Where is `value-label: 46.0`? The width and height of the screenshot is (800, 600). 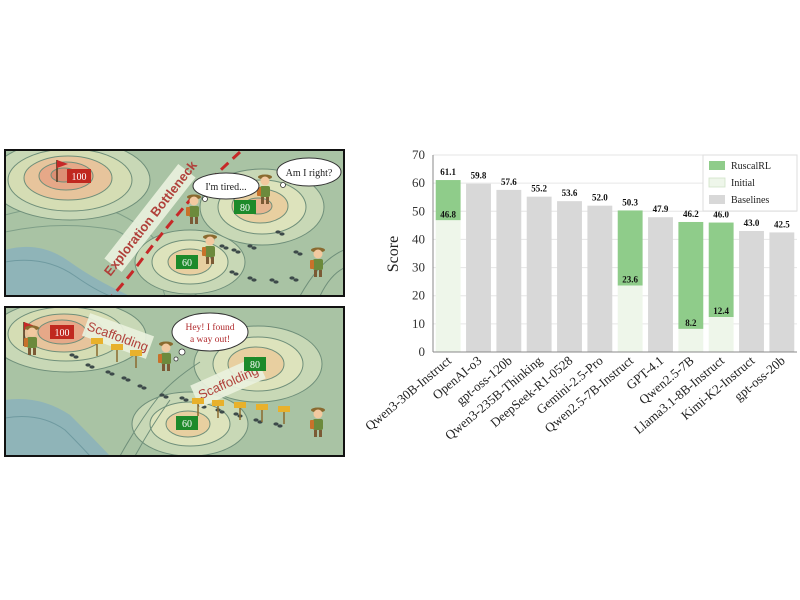
value-label: 46.0 is located at coordinates (721, 215).